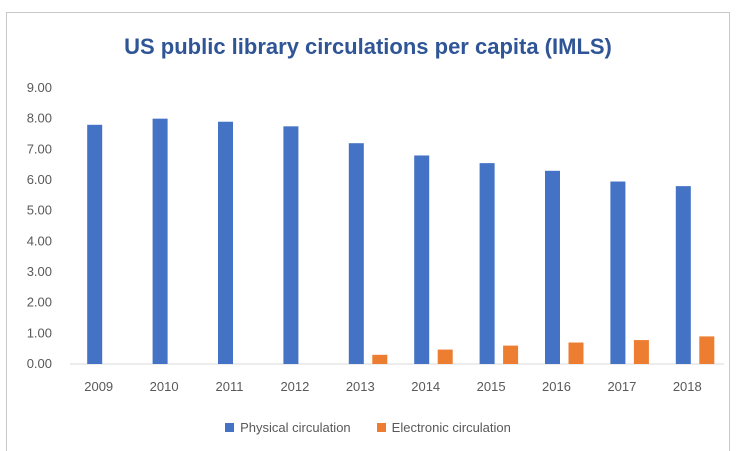  I want to click on x-tick-label: 2015, so click(491, 386).